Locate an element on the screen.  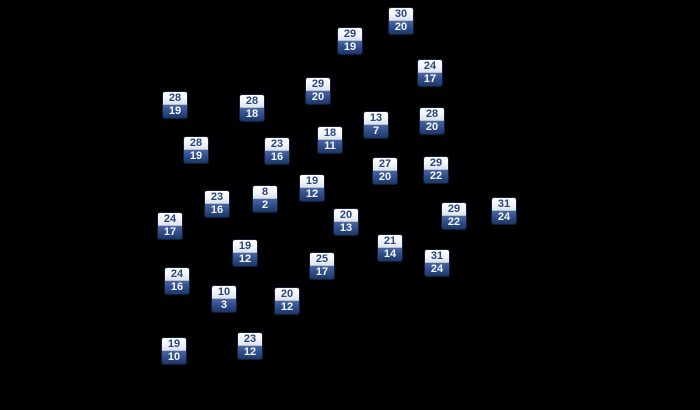
temperature-badge: 27 20 is located at coordinates (385, 171).